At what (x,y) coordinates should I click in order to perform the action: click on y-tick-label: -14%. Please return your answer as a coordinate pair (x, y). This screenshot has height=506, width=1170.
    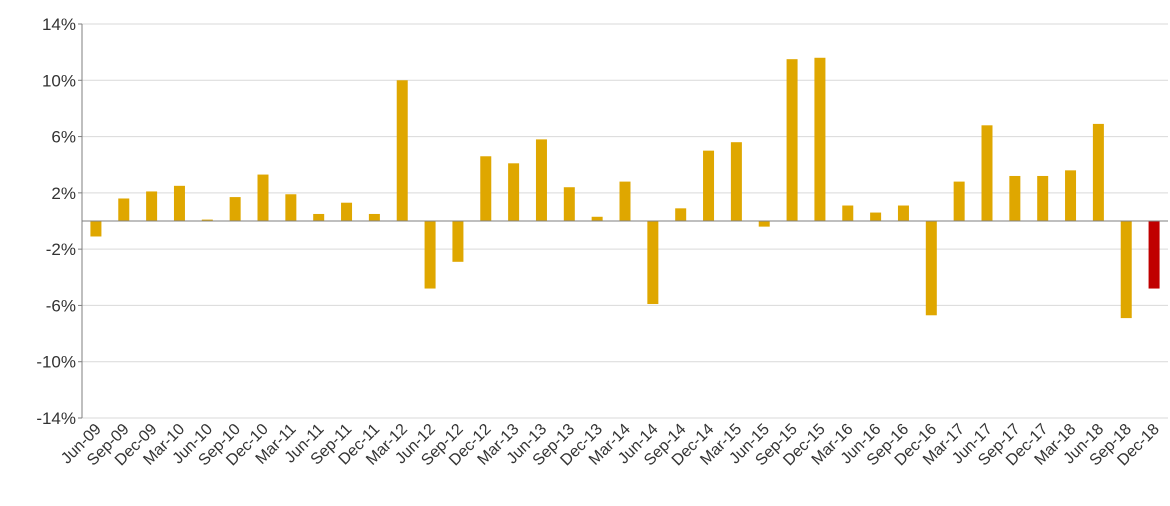
    Looking at the image, I should click on (56, 418).